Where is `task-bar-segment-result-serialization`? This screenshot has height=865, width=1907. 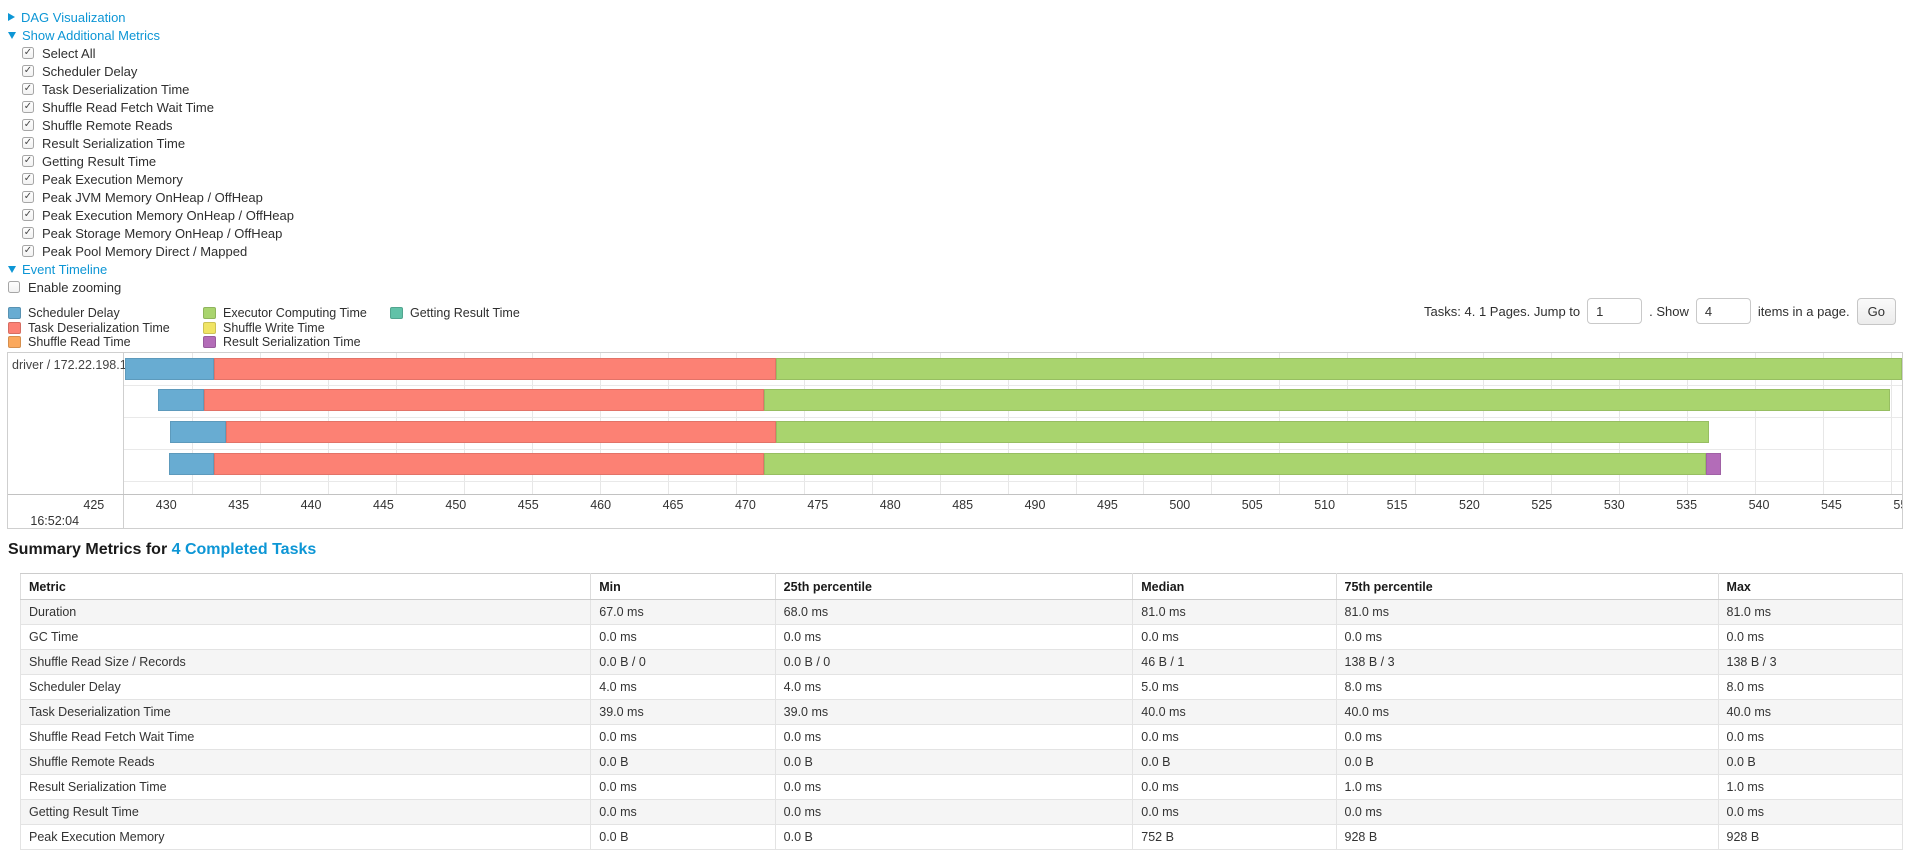
task-bar-segment-result-serialization is located at coordinates (1714, 464).